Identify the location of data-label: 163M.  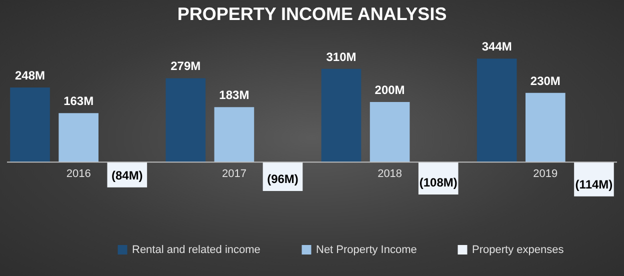
(79, 101).